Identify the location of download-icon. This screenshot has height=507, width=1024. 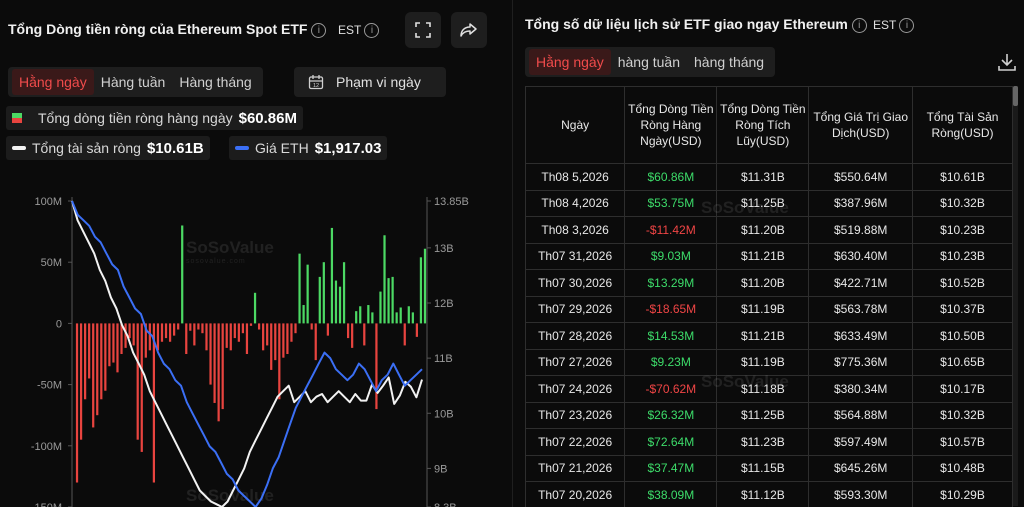
(1007, 62).